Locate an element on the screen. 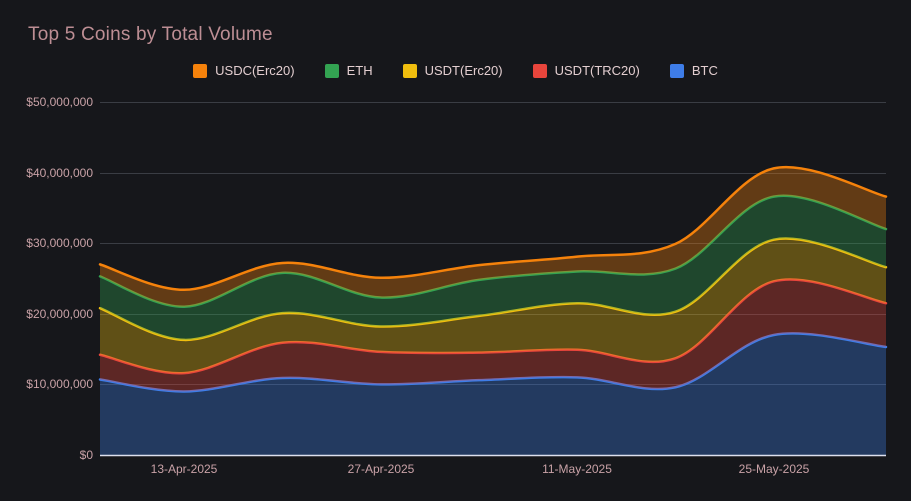  legend-item-usdt-trc20: USDT(TRC20) is located at coordinates (586, 70).